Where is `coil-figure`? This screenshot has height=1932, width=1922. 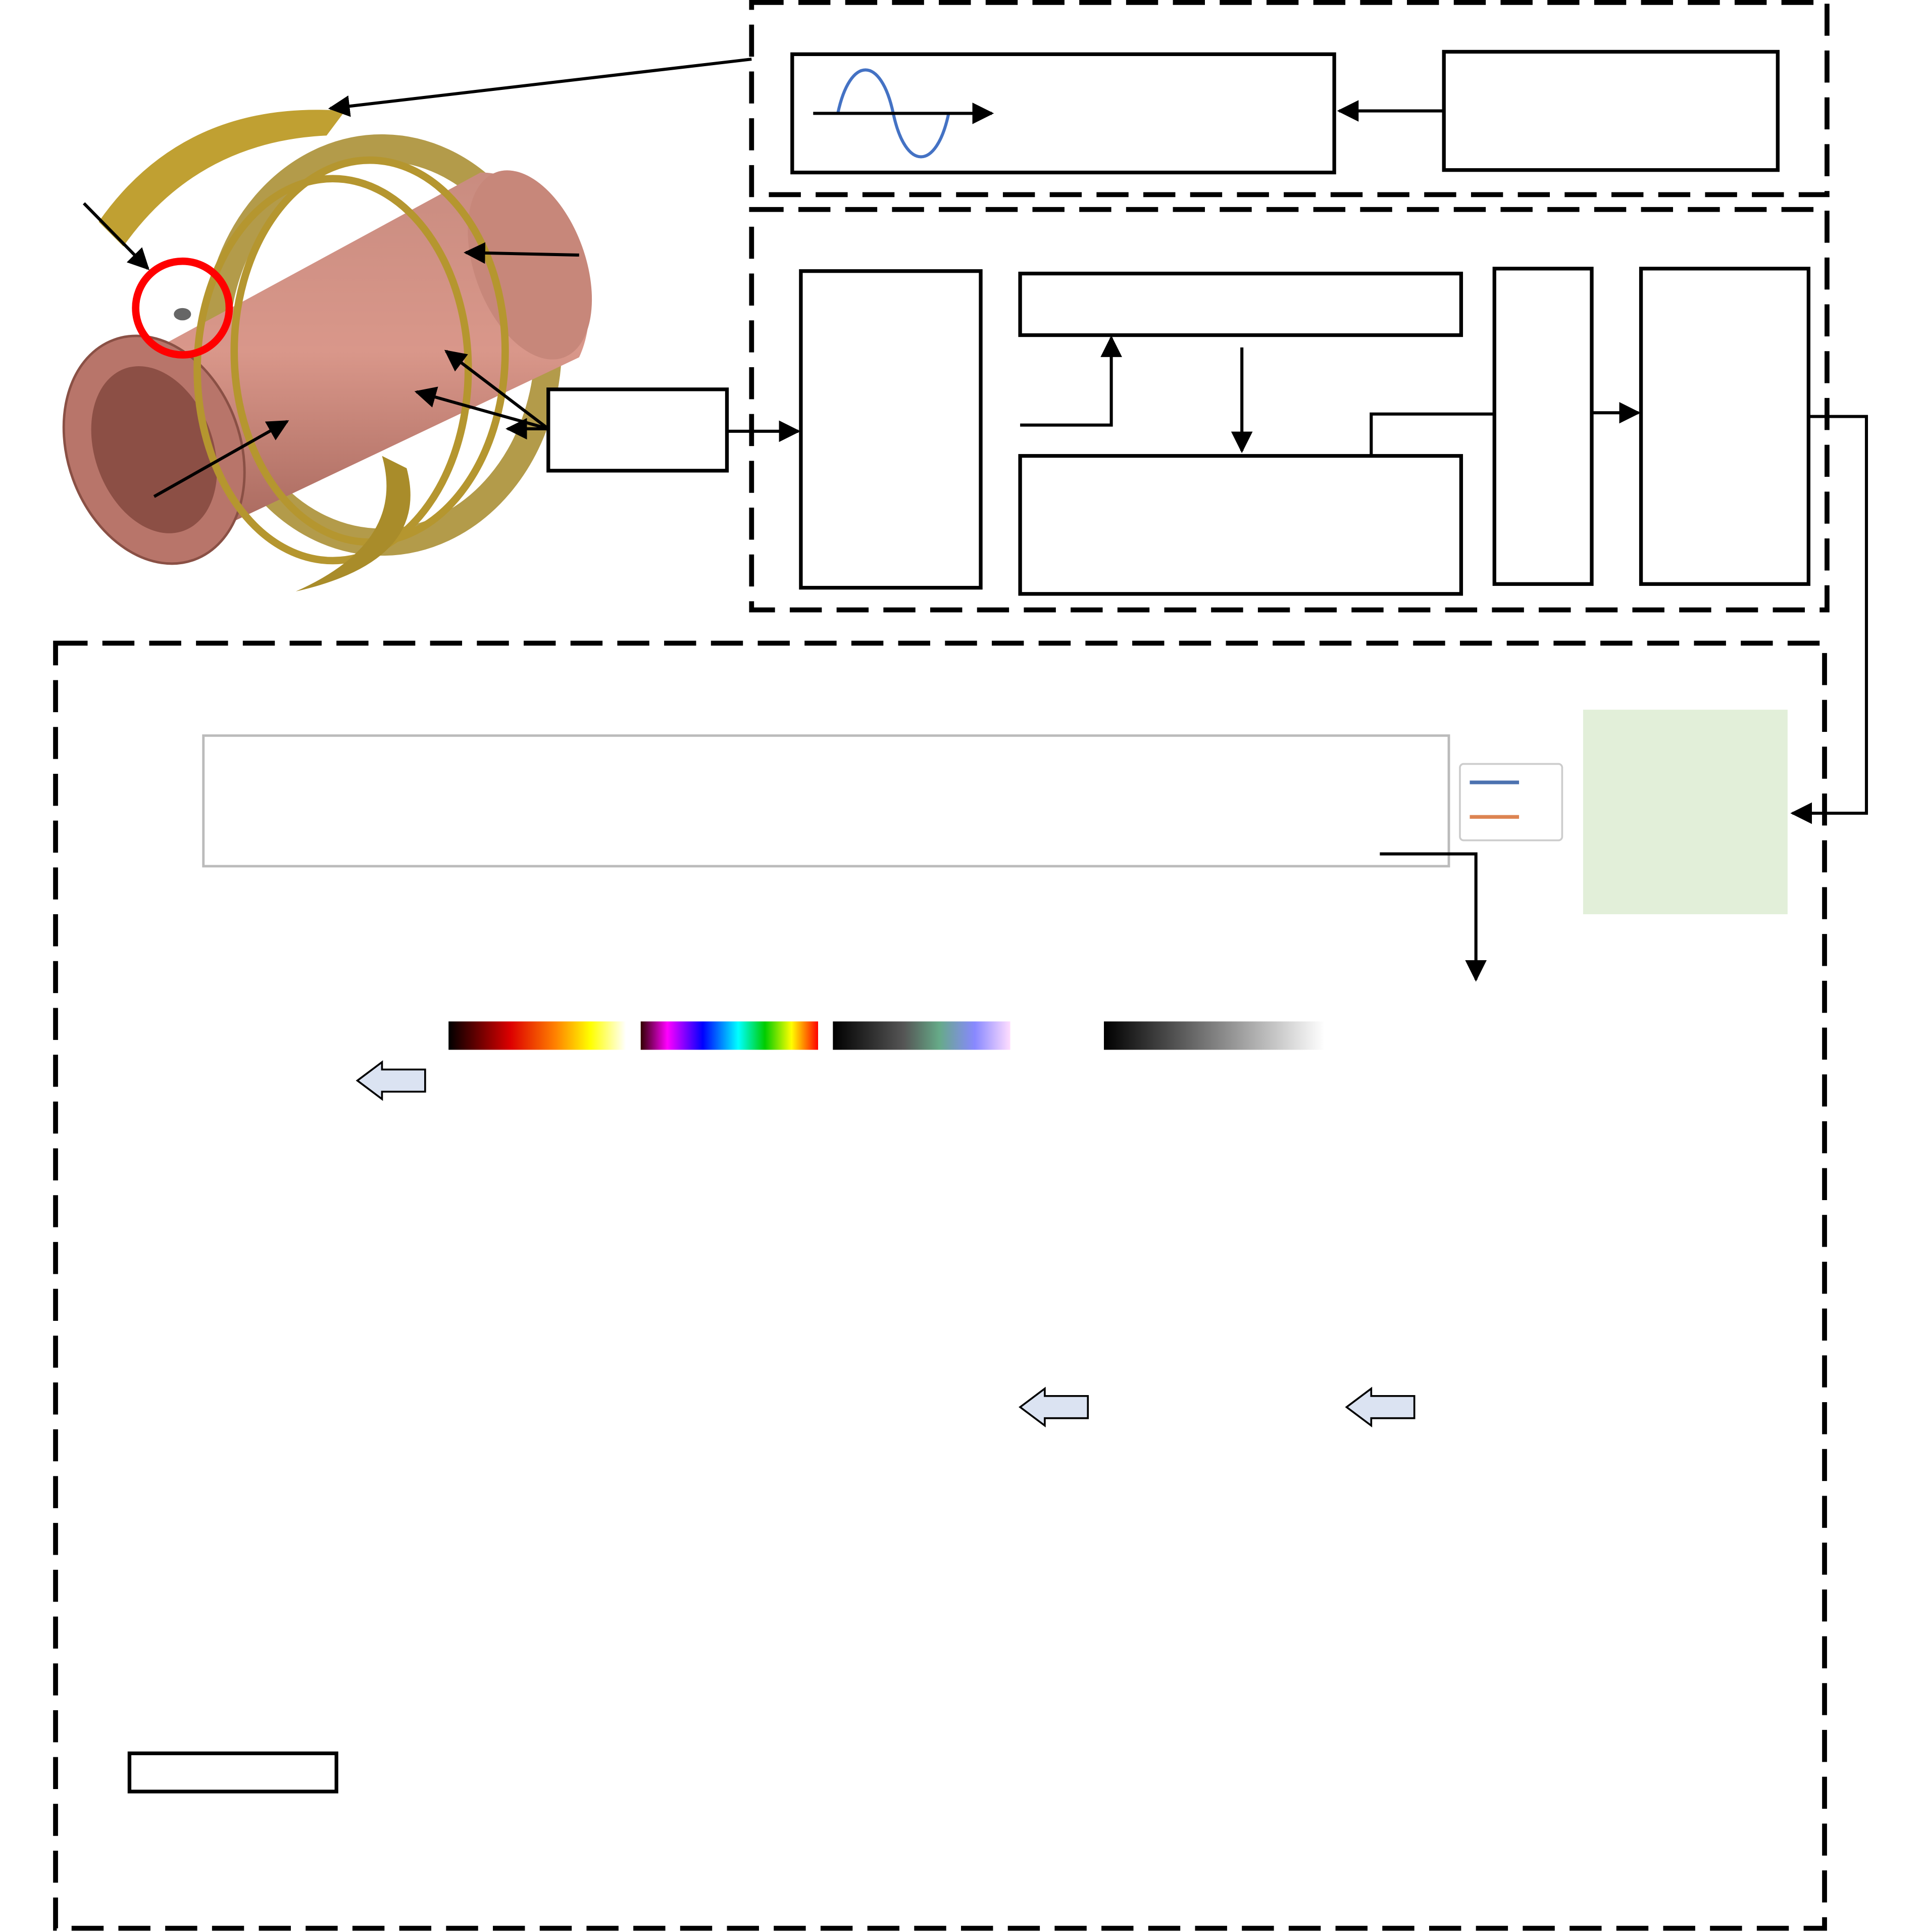 coil-figure is located at coordinates (327, 350).